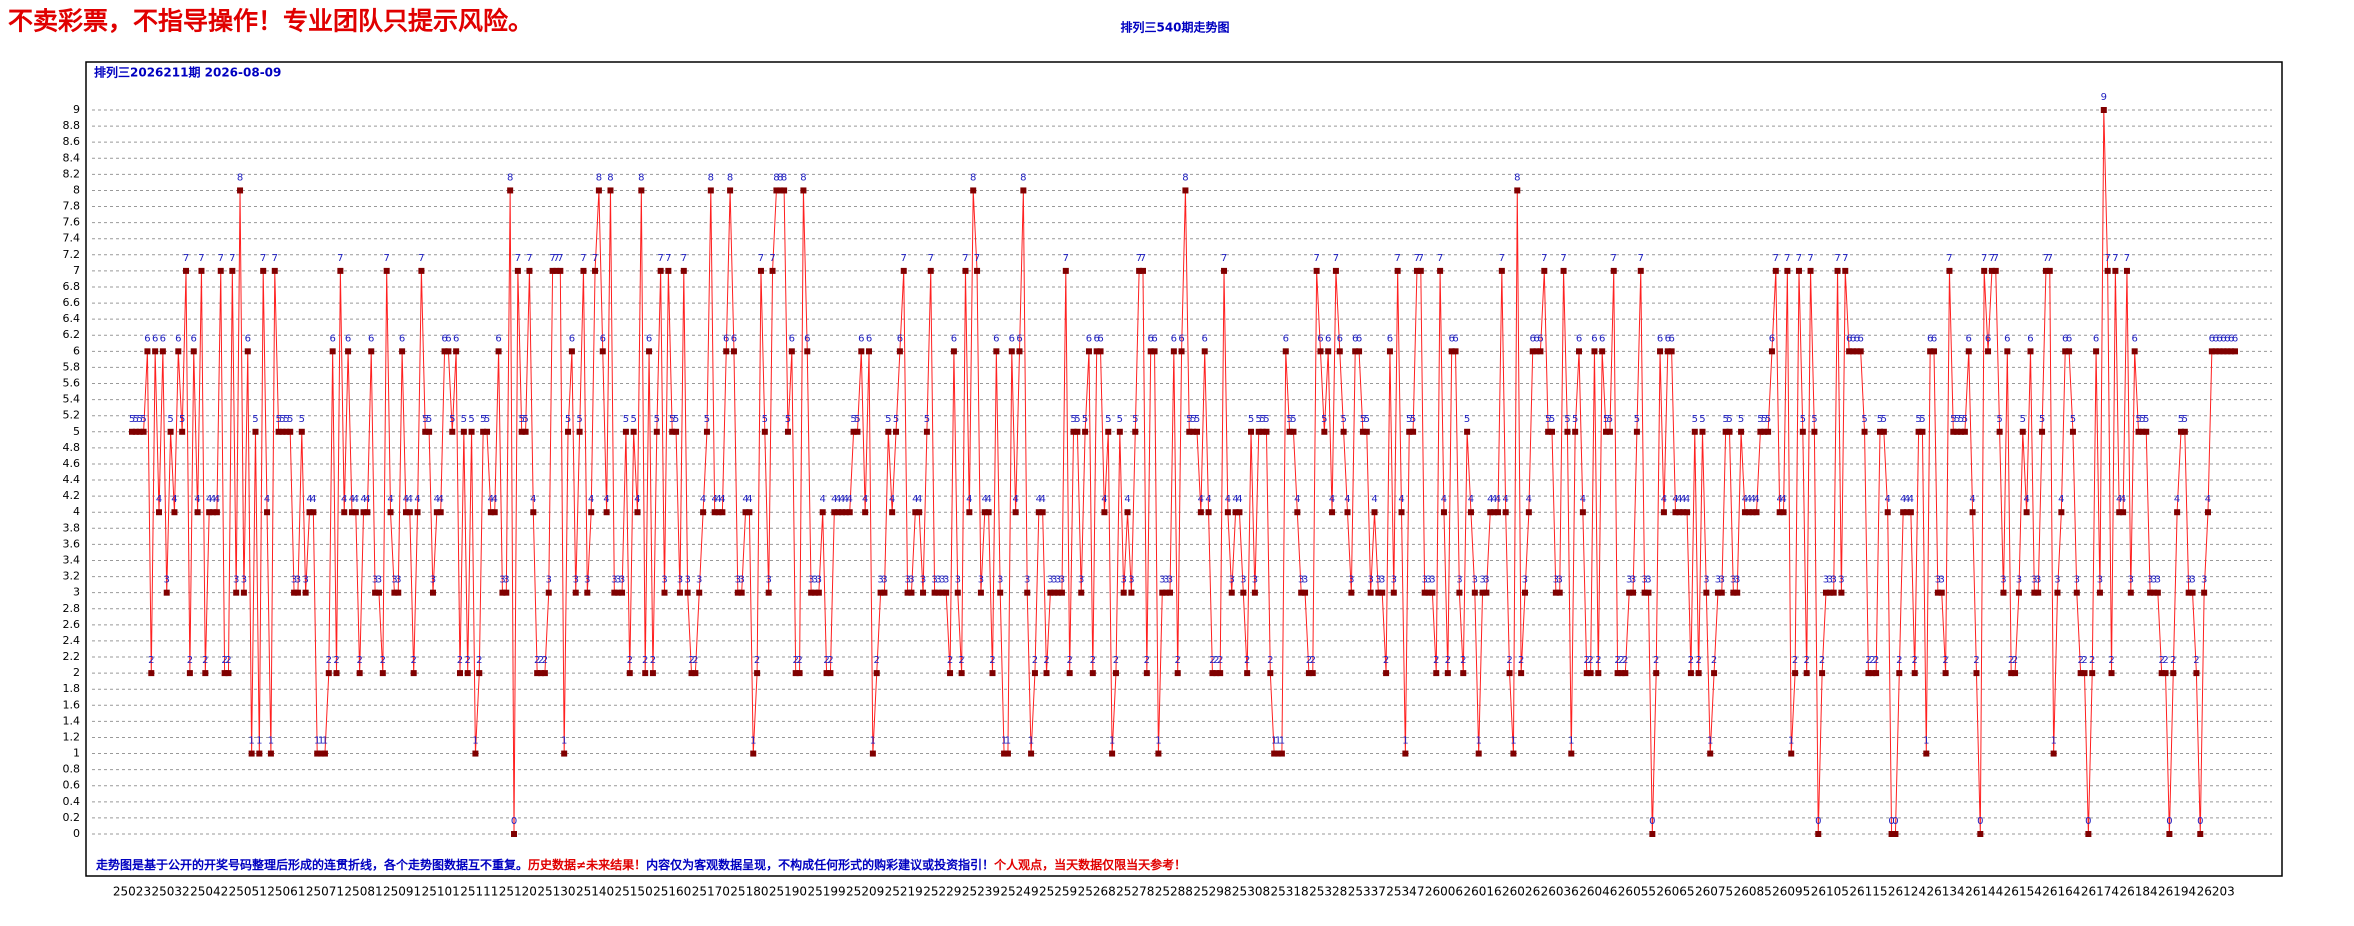 This screenshot has height=926, width=2354. I want to click on x-tick-label: 25288, so click(1174, 892).